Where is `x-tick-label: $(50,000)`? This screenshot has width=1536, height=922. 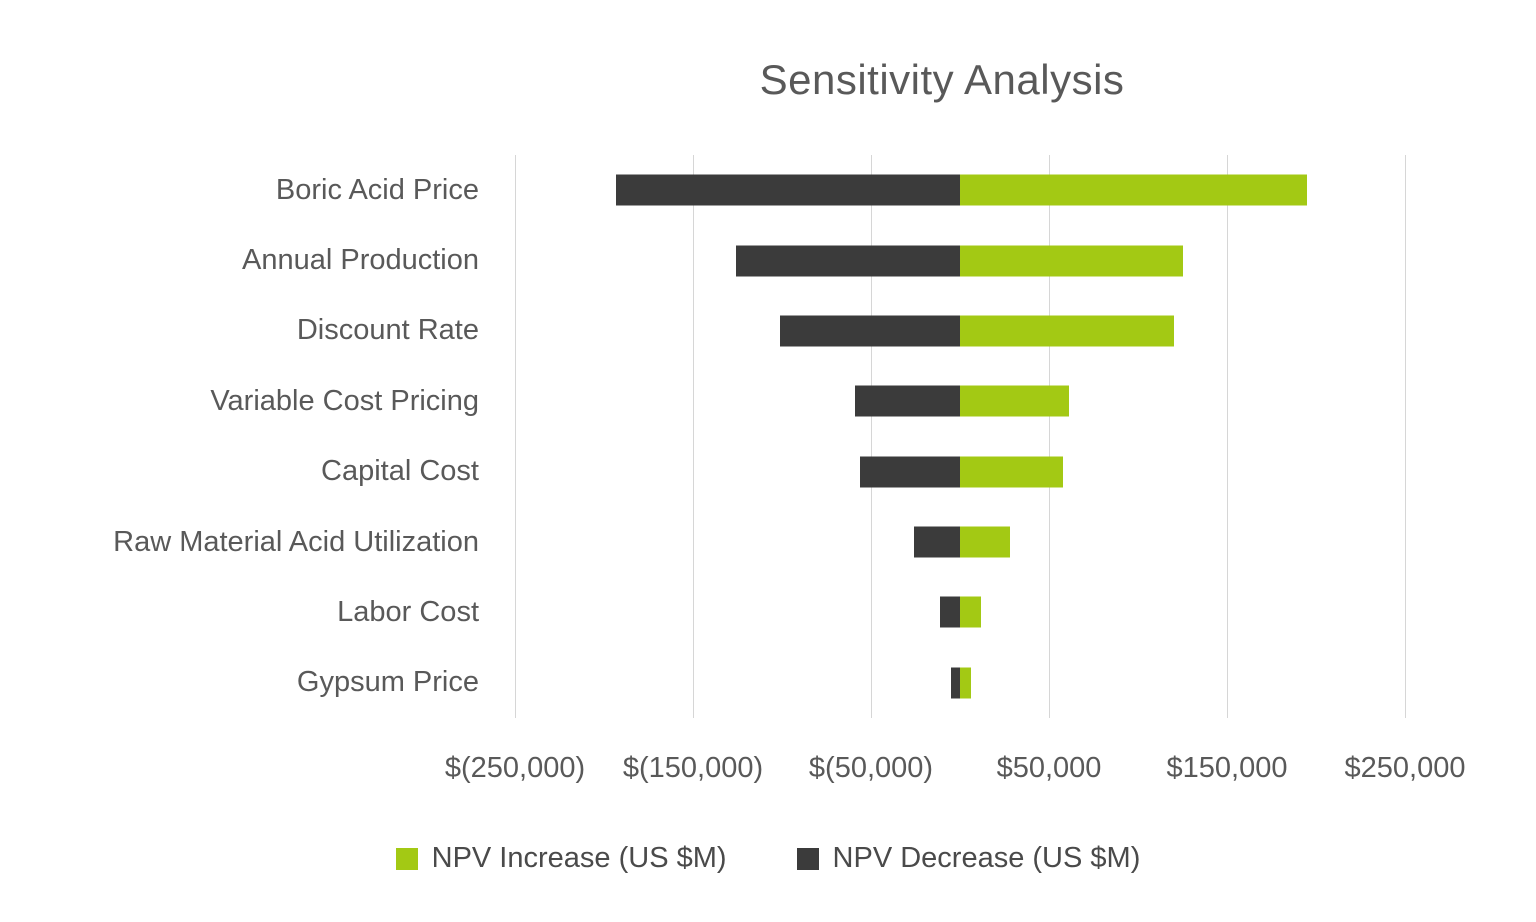
x-tick-label: $(50,000) is located at coordinates (871, 768).